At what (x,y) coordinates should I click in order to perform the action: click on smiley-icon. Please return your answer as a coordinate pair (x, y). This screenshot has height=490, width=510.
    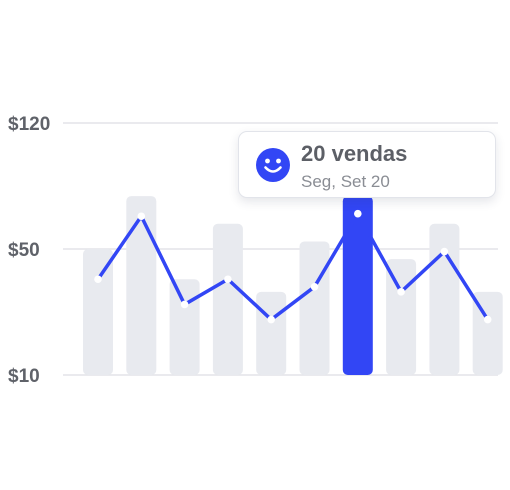
    Looking at the image, I should click on (273, 165).